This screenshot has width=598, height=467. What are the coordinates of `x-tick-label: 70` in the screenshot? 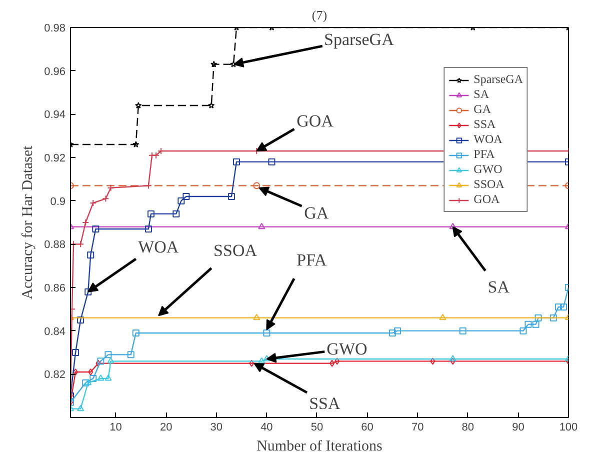 It's located at (417, 428).